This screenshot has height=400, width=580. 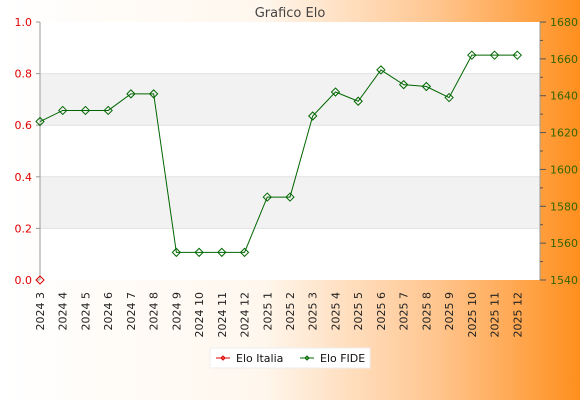 I want to click on right-tick-label: 1620, so click(x=564, y=133).